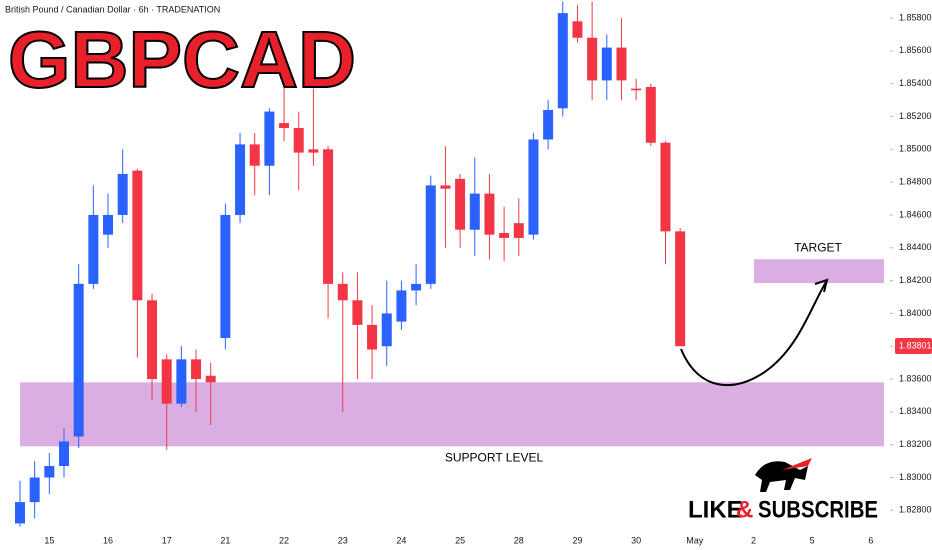 The width and height of the screenshot is (932, 550). I want to click on y-tick-label: 1.84000, so click(915, 313).